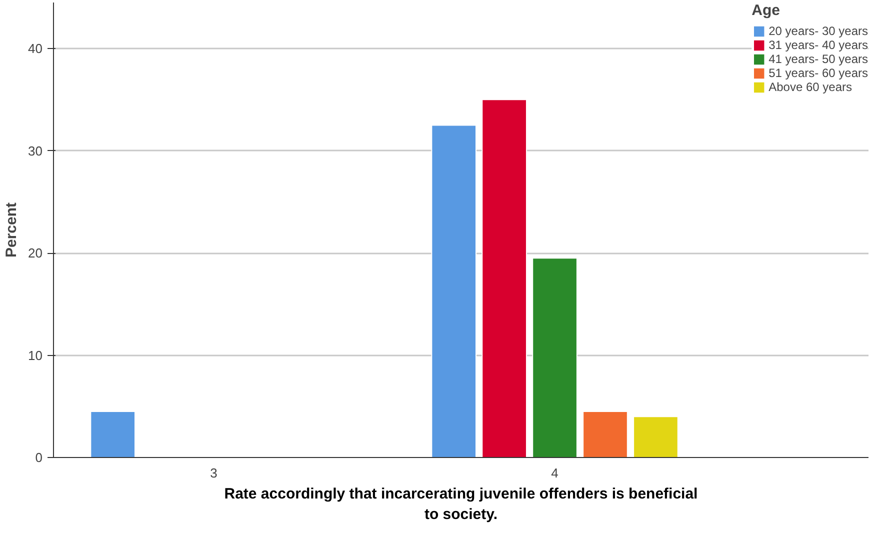  Describe the element at coordinates (39, 457) in the screenshot. I see `y-tick-label: 0` at that location.